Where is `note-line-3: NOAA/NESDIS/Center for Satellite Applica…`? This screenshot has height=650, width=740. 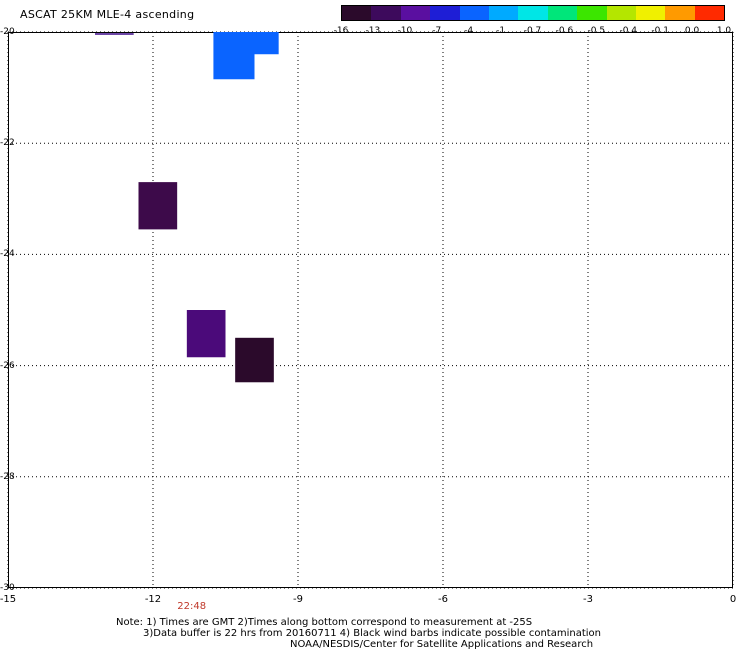 note-line-3: NOAA/NESDIS/Center for Satellite Applica… is located at coordinates (442, 644).